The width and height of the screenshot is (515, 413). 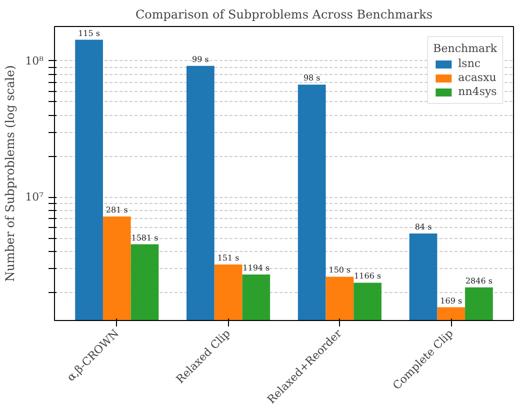 What do you see at coordinates (117, 209) in the screenshot?
I see `annotation: 281 s` at bounding box center [117, 209].